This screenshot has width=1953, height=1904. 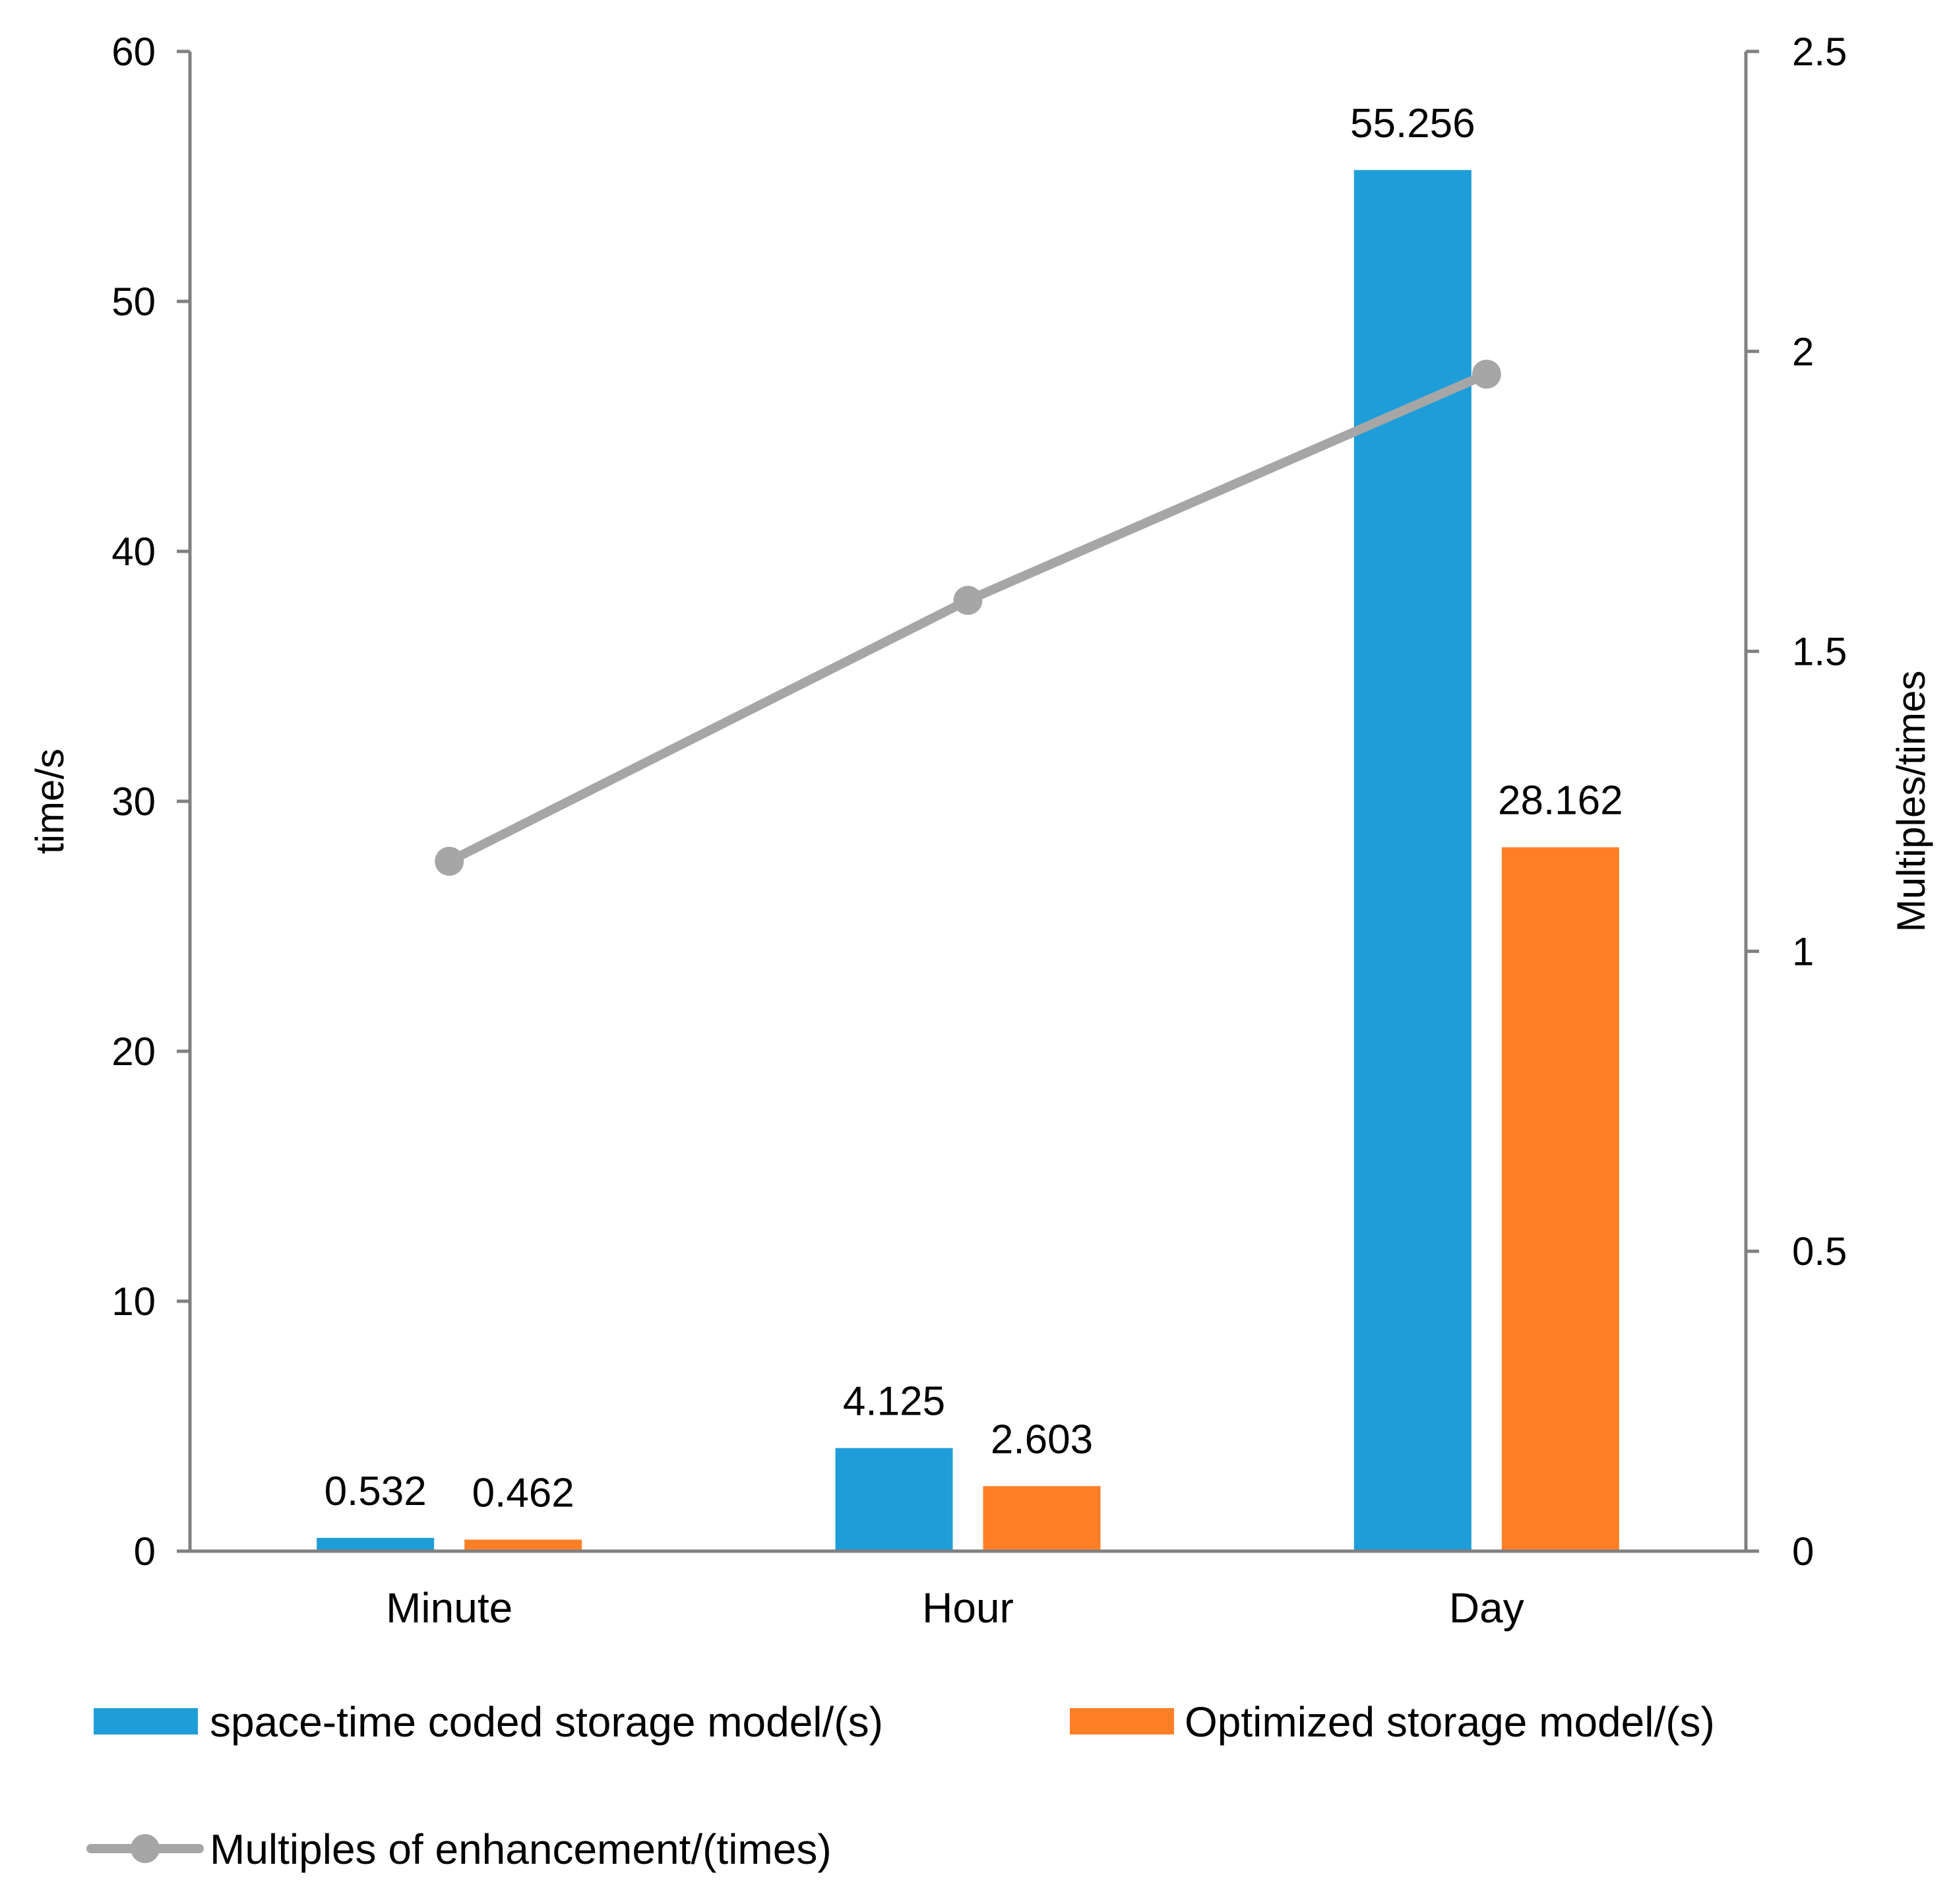 What do you see at coordinates (133, 802) in the screenshot?
I see `left-tick-label: 30` at bounding box center [133, 802].